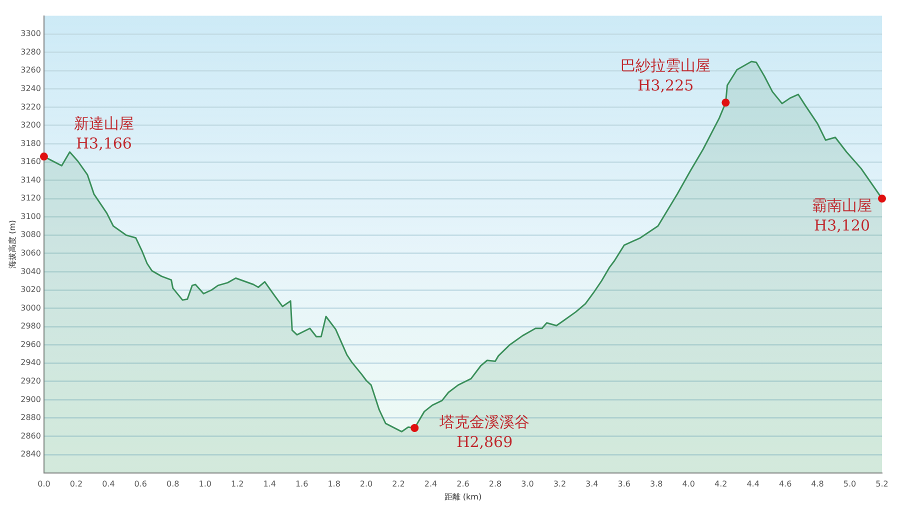 The image size is (900, 510). What do you see at coordinates (334, 484) in the screenshot?
I see `x-tick-label: 1.8` at bounding box center [334, 484].